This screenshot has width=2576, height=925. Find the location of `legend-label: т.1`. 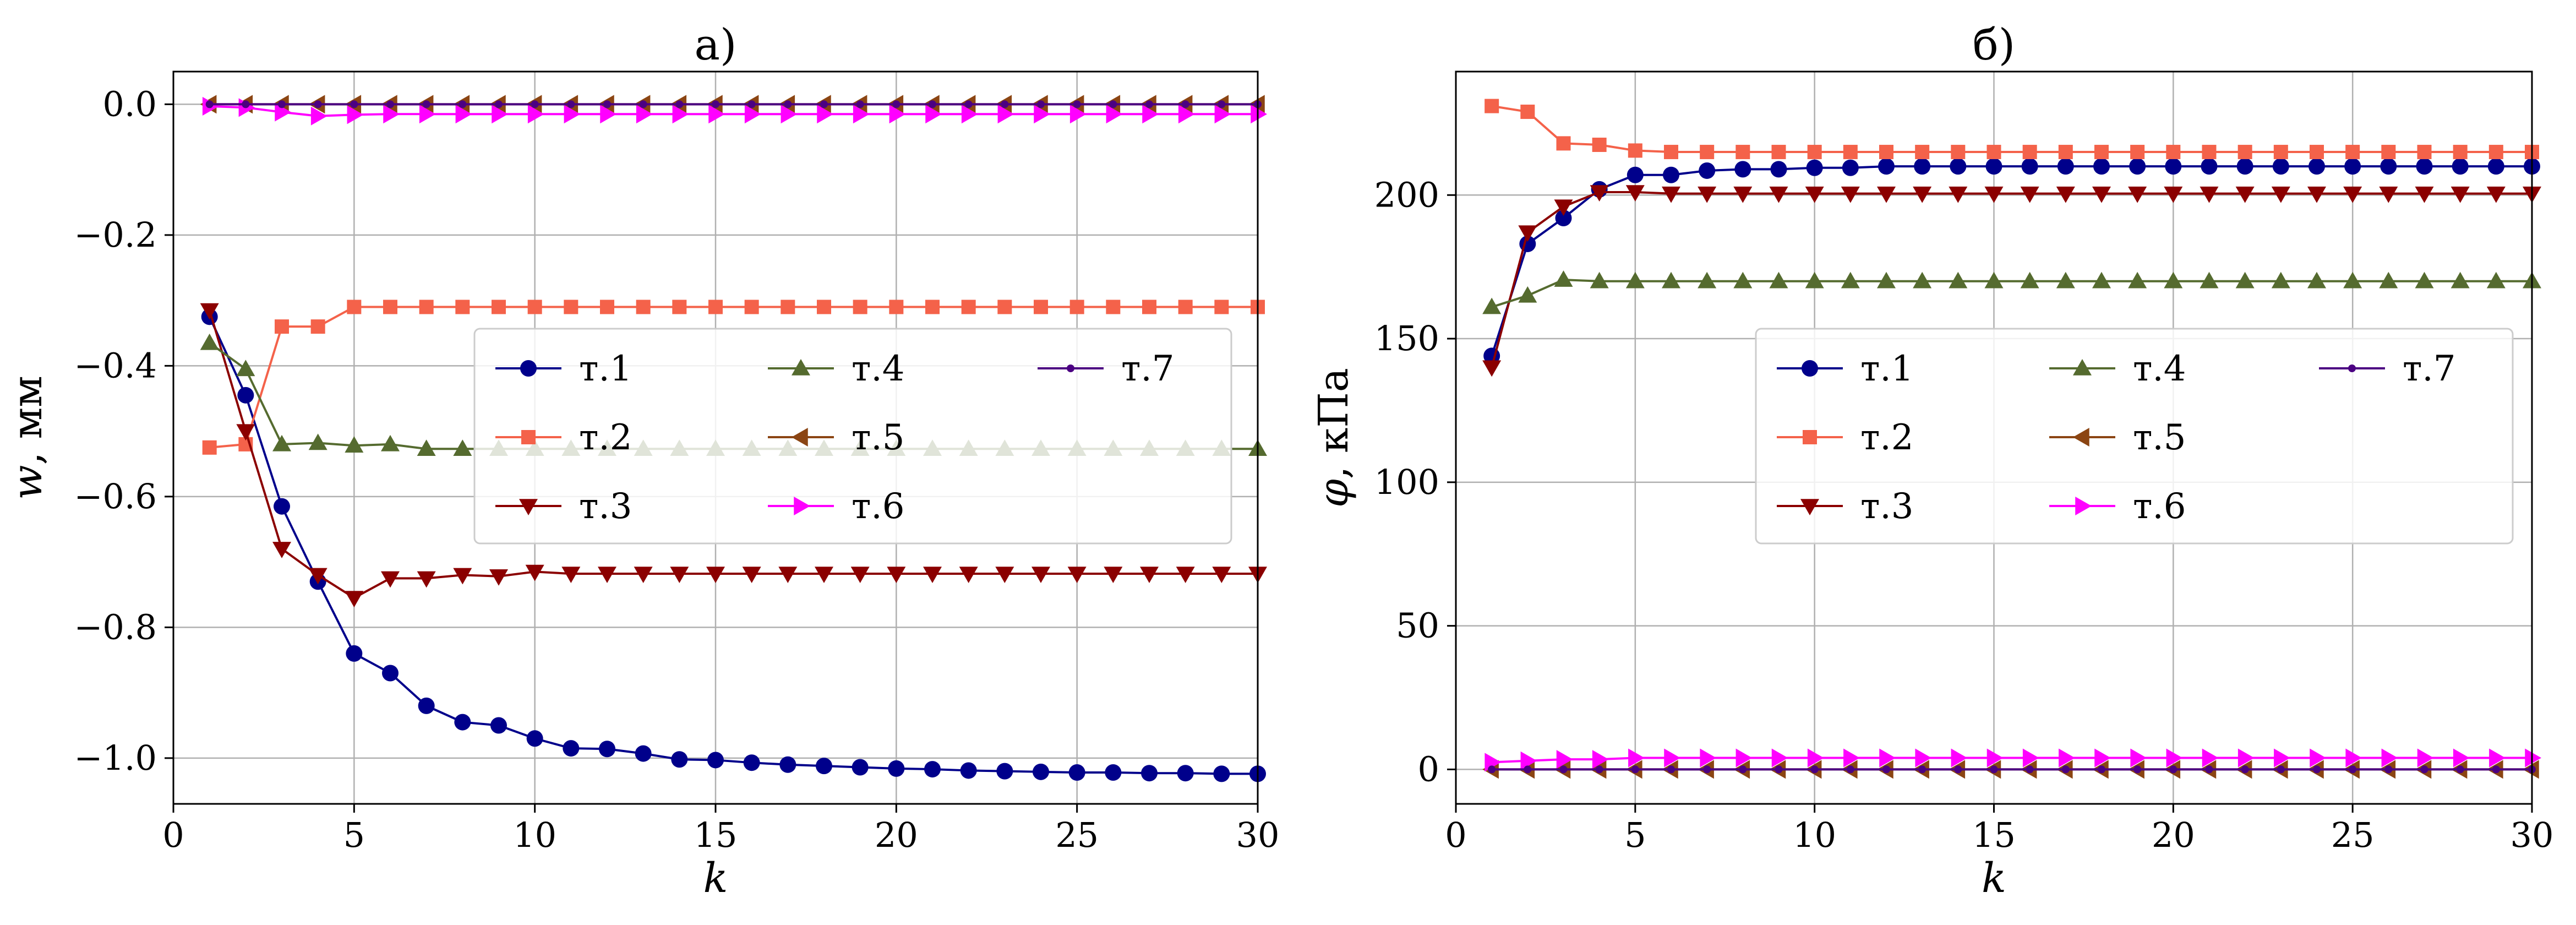

legend-label: т.1 is located at coordinates (1886, 369).